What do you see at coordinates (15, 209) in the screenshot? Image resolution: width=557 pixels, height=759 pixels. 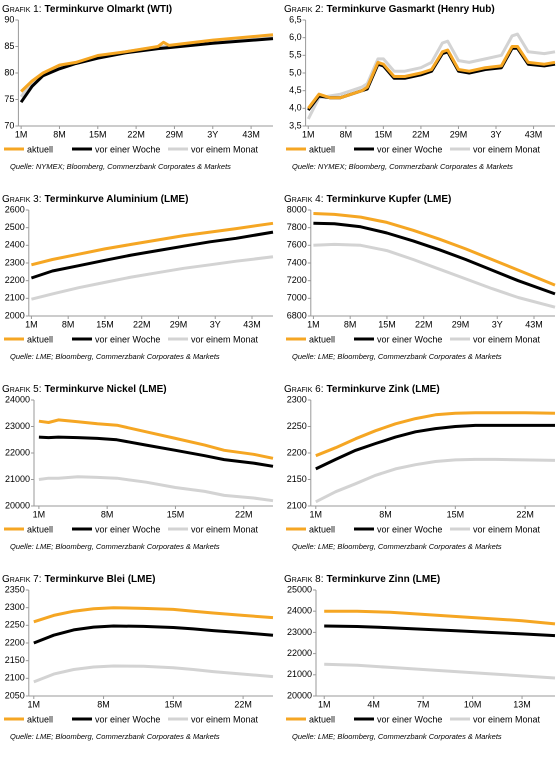 I see `y-tick-label: 2600` at bounding box center [15, 209].